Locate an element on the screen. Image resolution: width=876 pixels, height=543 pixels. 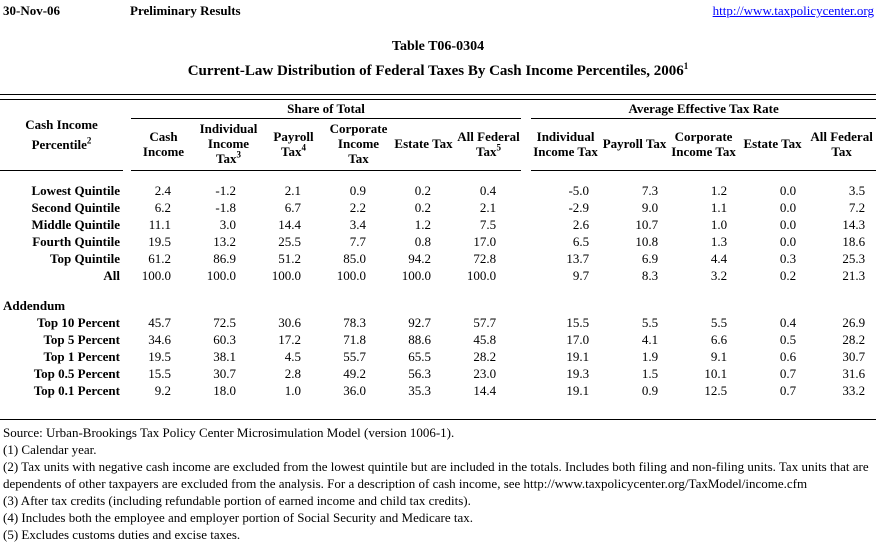
num-cell: 10.8 is located at coordinates (647, 241).